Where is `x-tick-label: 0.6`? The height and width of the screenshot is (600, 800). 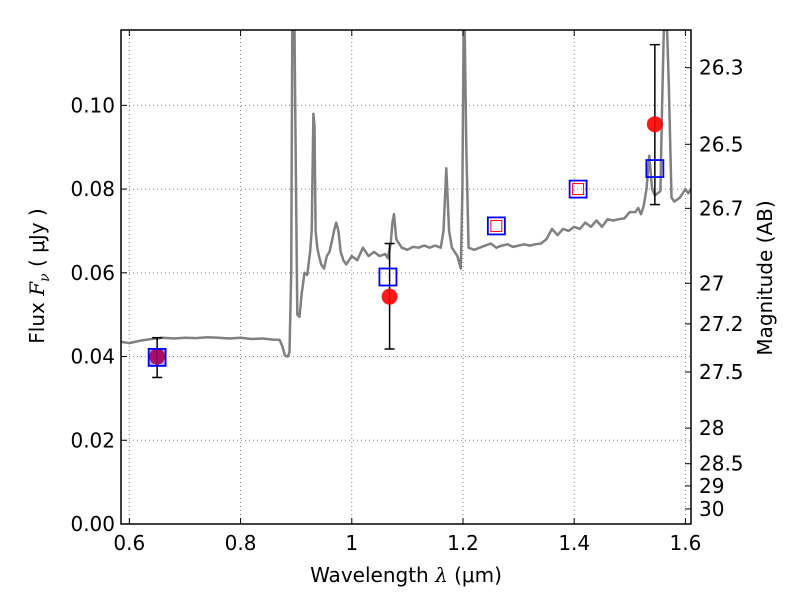 x-tick-label: 0.6 is located at coordinates (129, 543).